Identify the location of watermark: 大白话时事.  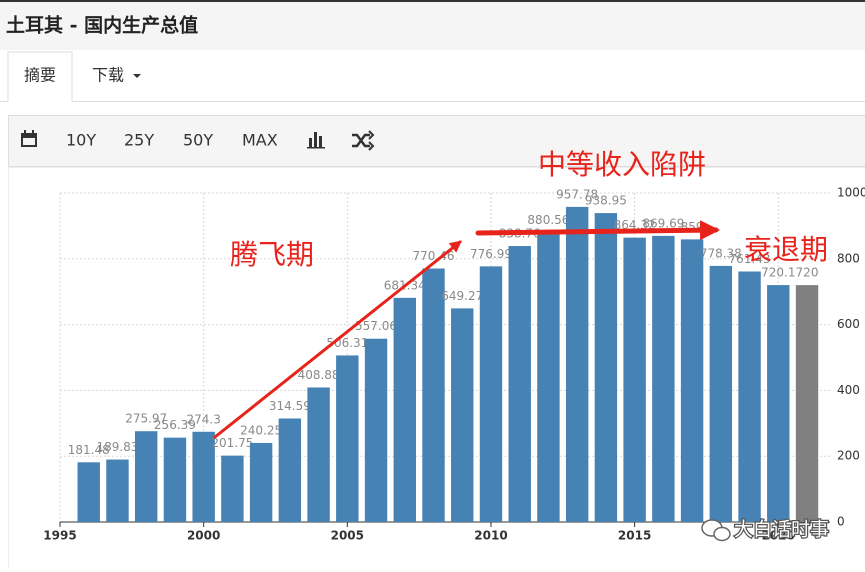
(781, 530).